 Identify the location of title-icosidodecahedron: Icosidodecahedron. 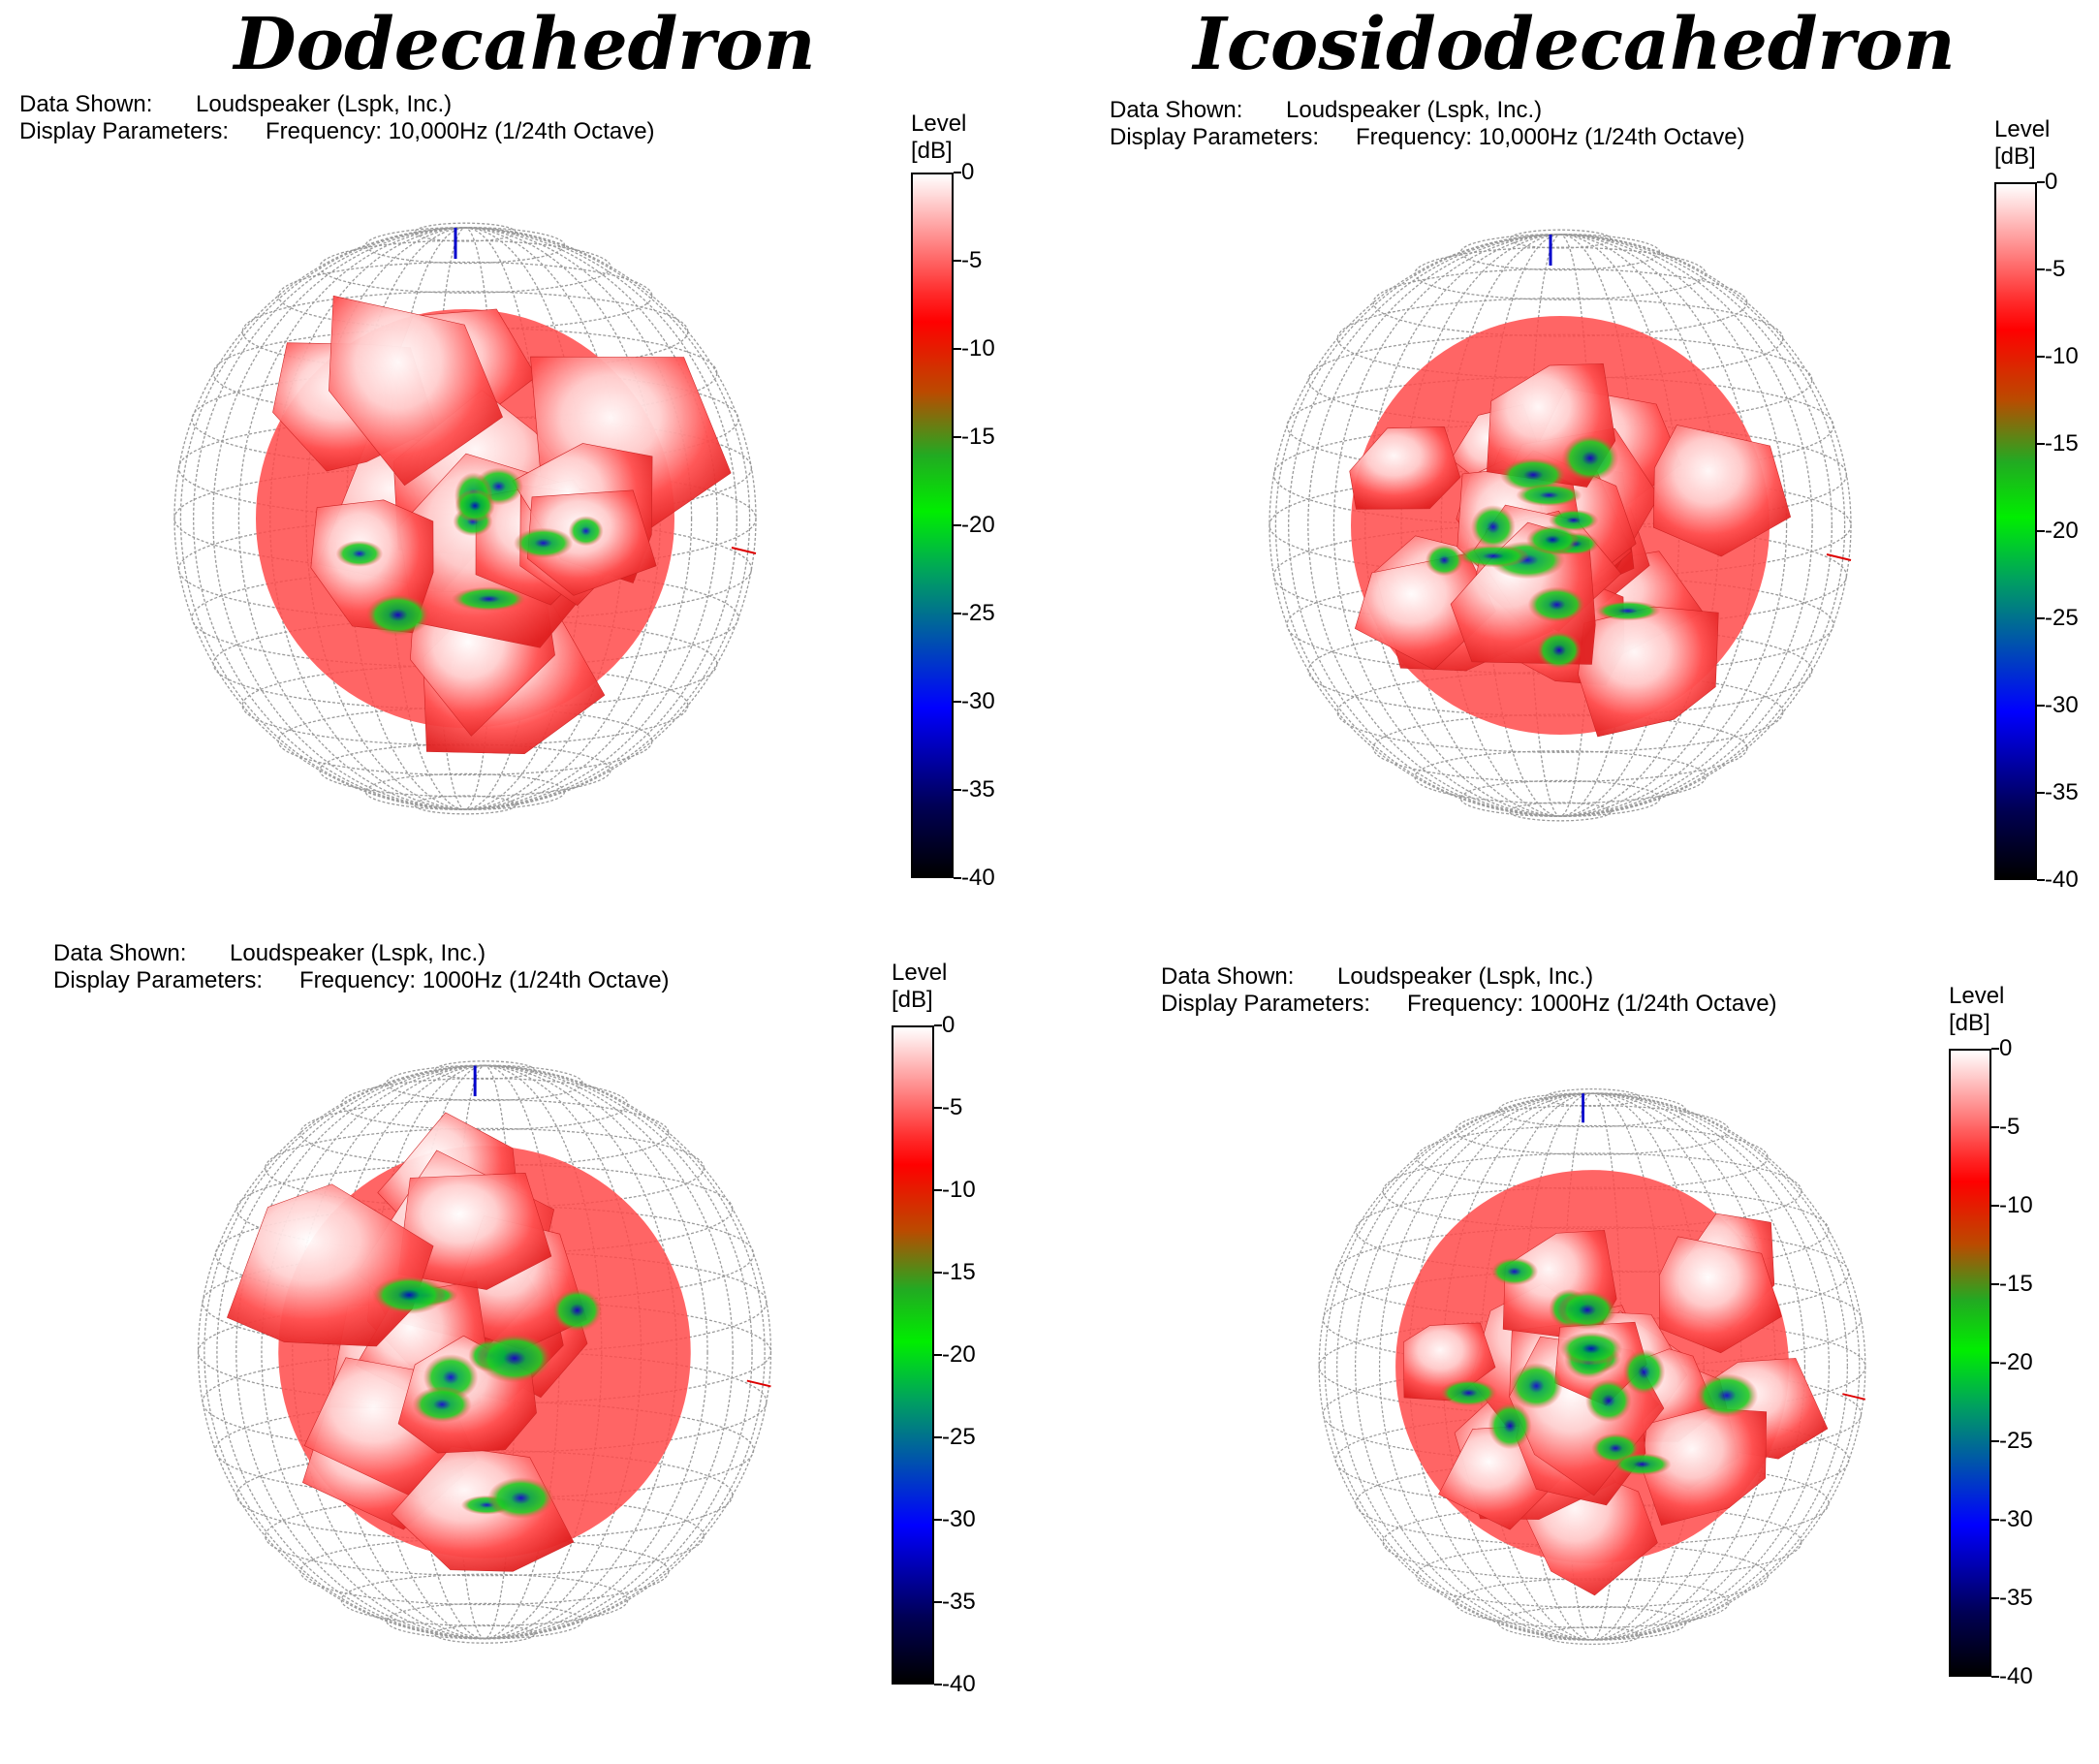
(1574, 45).